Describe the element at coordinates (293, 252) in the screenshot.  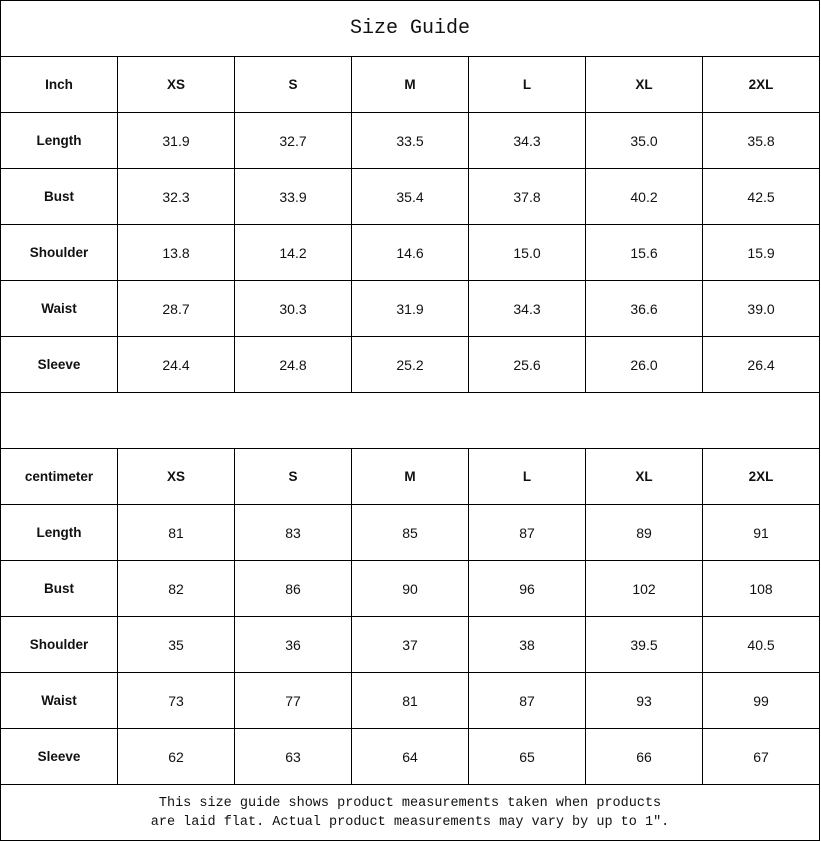
I see `measurement-value: 14.2` at that location.